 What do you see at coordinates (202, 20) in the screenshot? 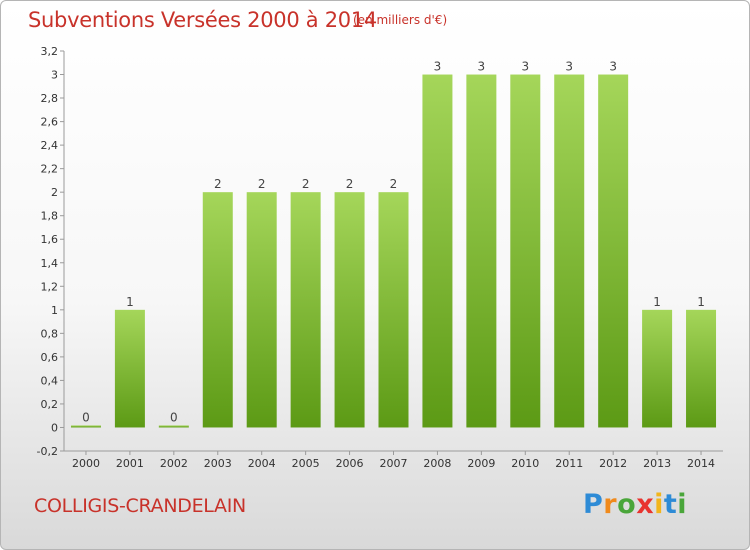
I see `chart-title: Subventions Versées 2000 à 2014` at bounding box center [202, 20].